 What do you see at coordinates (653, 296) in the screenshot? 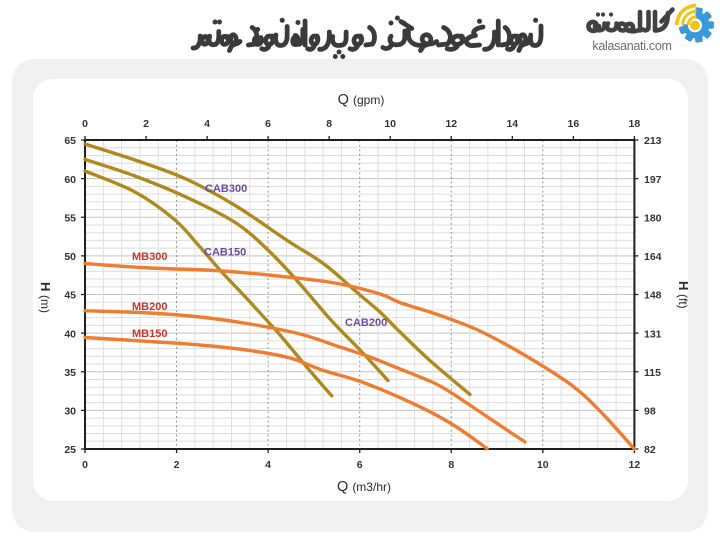
I see `svg-text: 148` at bounding box center [653, 296].